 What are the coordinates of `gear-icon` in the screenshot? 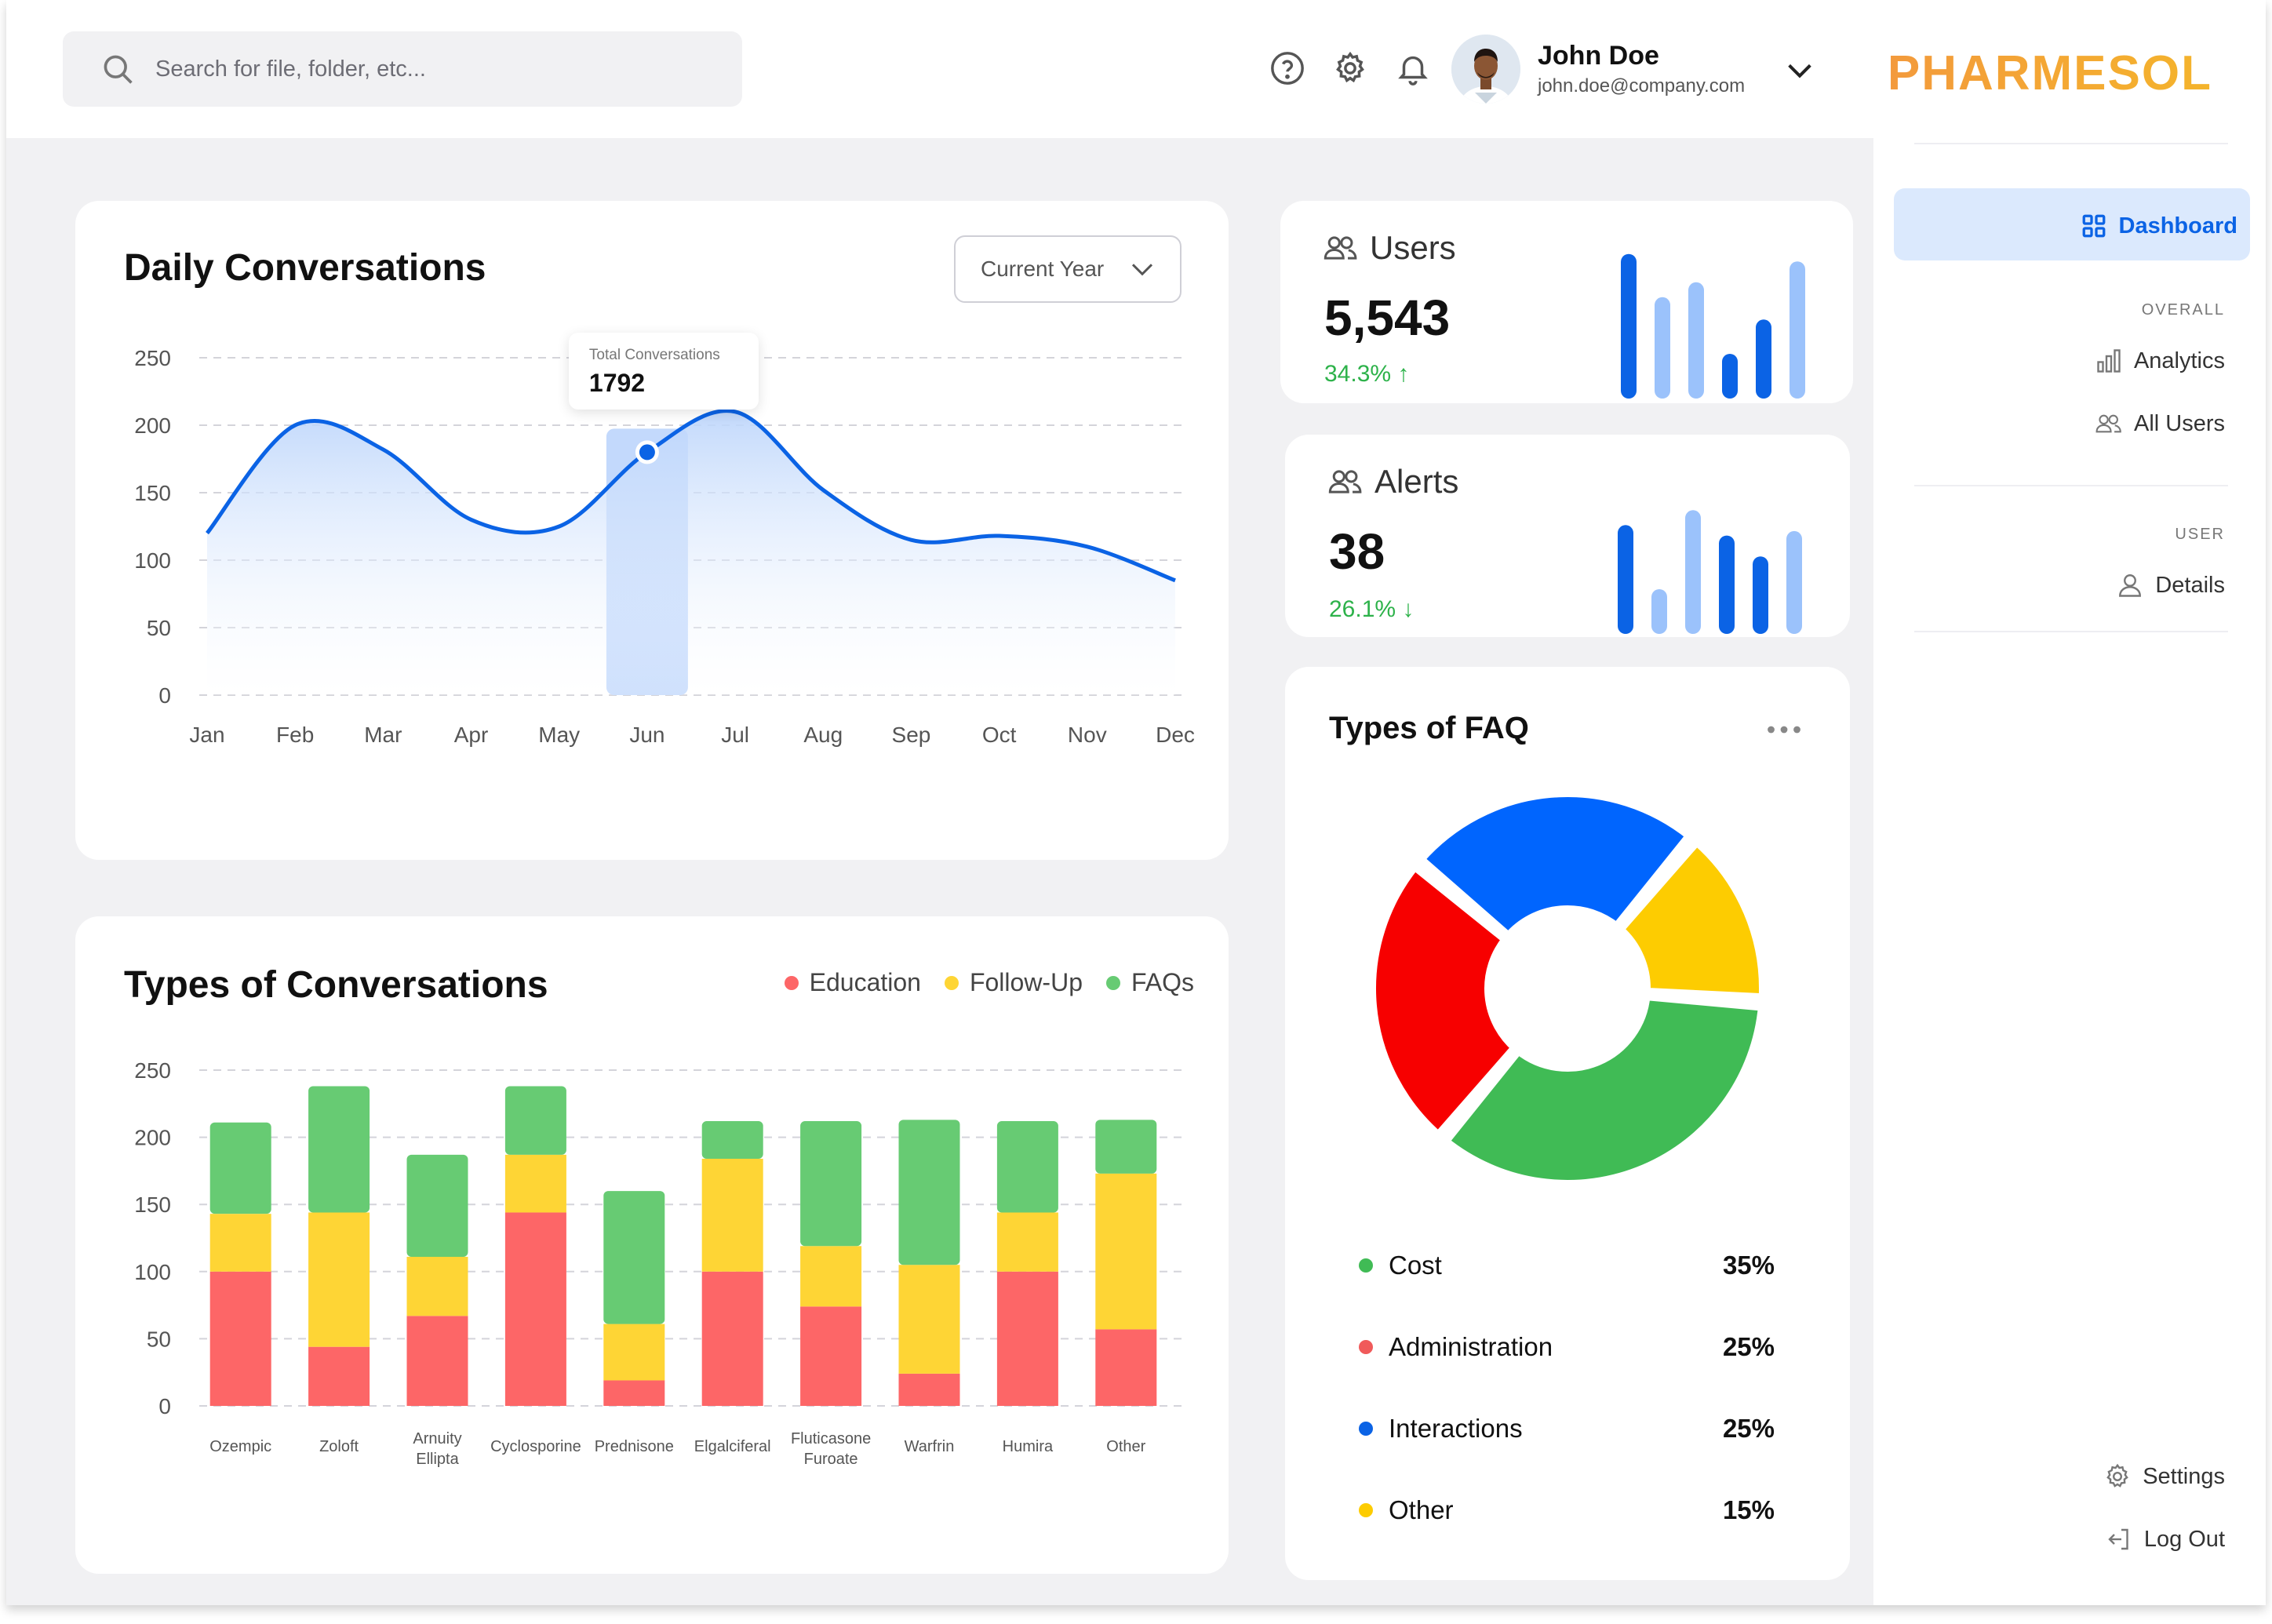 It's located at (1350, 68).